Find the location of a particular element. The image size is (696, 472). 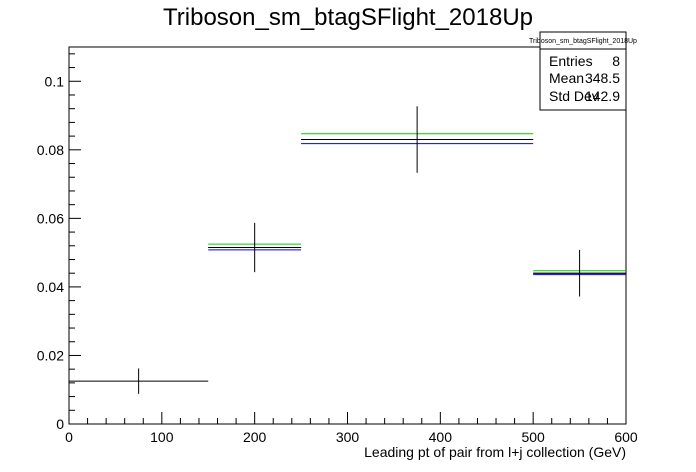

stats-stddev-label: Std Dev is located at coordinates (574, 96).